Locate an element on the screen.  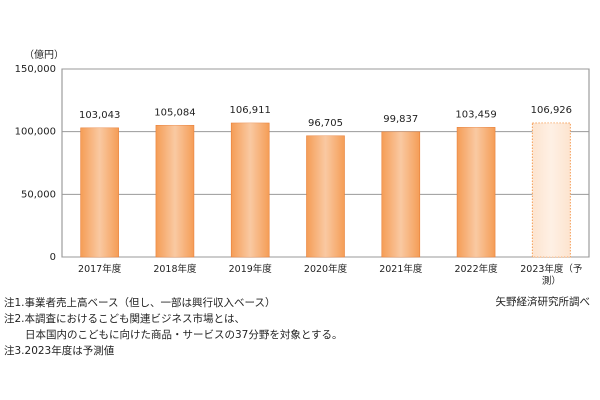
value-label: 106,926 is located at coordinates (551, 110).